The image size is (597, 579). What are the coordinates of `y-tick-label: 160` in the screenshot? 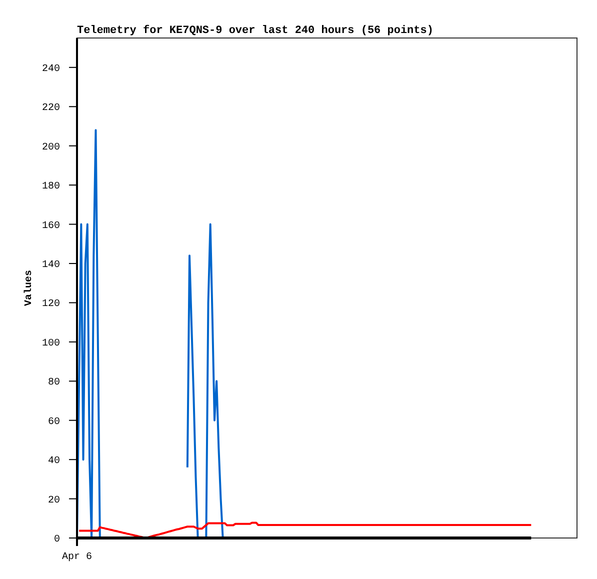 It's located at (51, 226).